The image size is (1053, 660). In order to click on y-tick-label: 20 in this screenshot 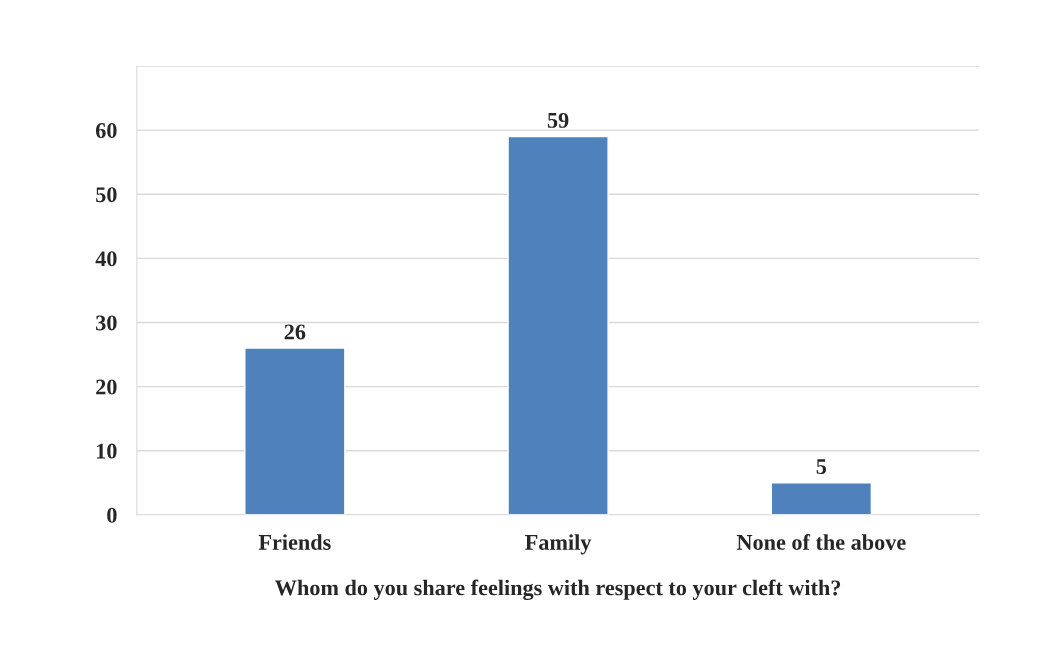, I will do `click(106, 387)`.